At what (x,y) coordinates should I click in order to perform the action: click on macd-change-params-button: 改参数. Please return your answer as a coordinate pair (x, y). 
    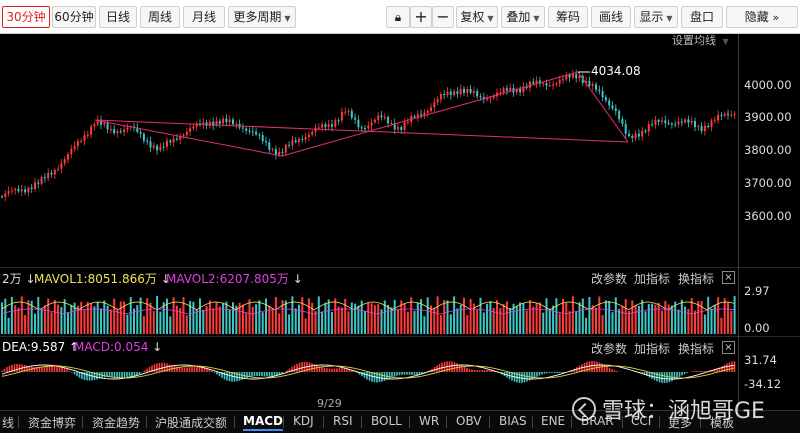
    Looking at the image, I should click on (609, 349).